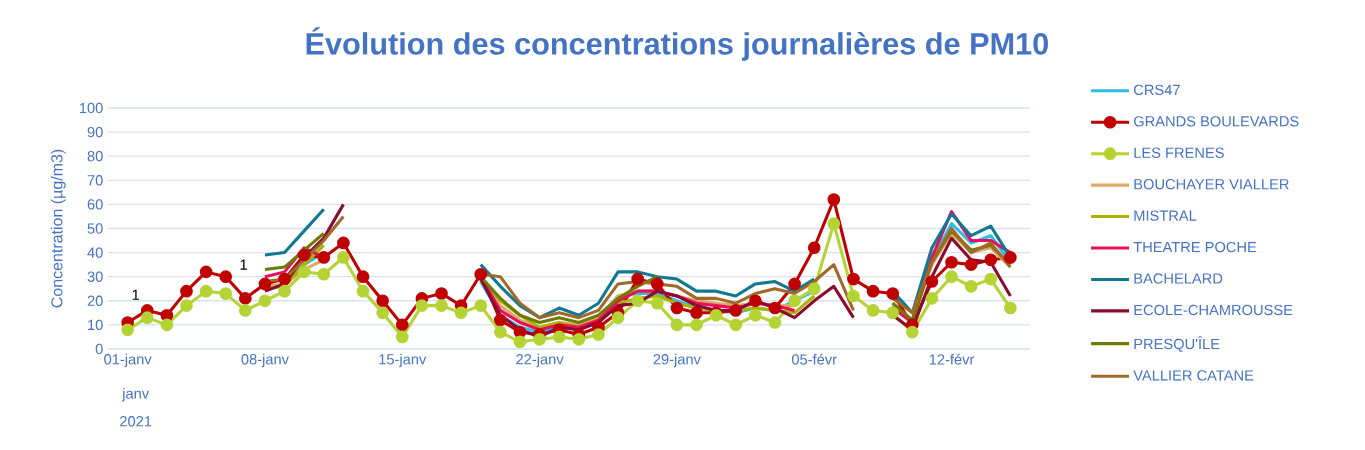 Image resolution: width=1365 pixels, height=450 pixels. Describe the element at coordinates (128, 360) in the screenshot. I see `x-tick-label: 01-janv` at that location.